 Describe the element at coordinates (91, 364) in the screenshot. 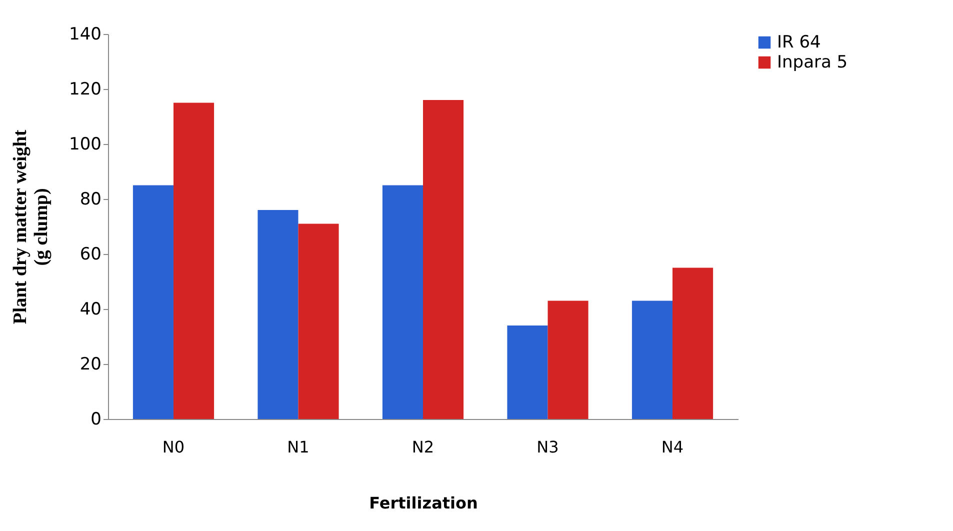

I see `y-tick-label: 20` at that location.